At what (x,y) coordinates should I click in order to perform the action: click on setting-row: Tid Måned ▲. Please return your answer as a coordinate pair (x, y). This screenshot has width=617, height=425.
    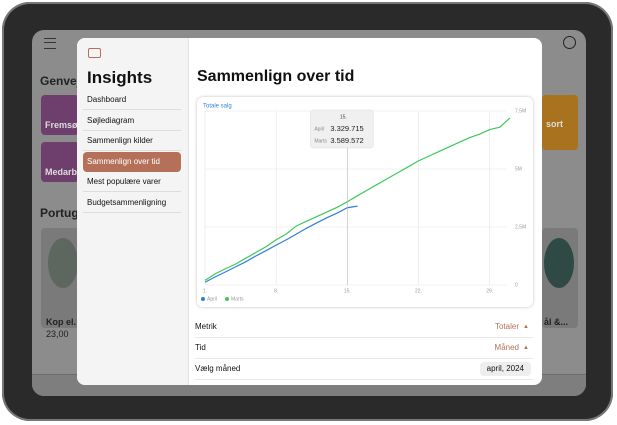
    Looking at the image, I should click on (364, 348).